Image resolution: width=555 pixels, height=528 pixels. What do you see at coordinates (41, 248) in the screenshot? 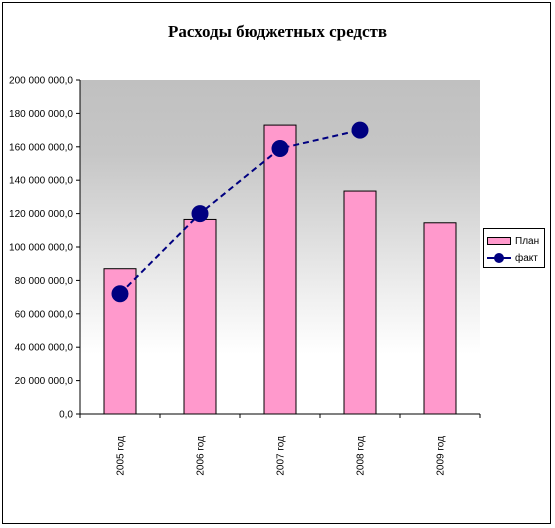
I see `y-tick-label: 100 000 000,0` at bounding box center [41, 248].